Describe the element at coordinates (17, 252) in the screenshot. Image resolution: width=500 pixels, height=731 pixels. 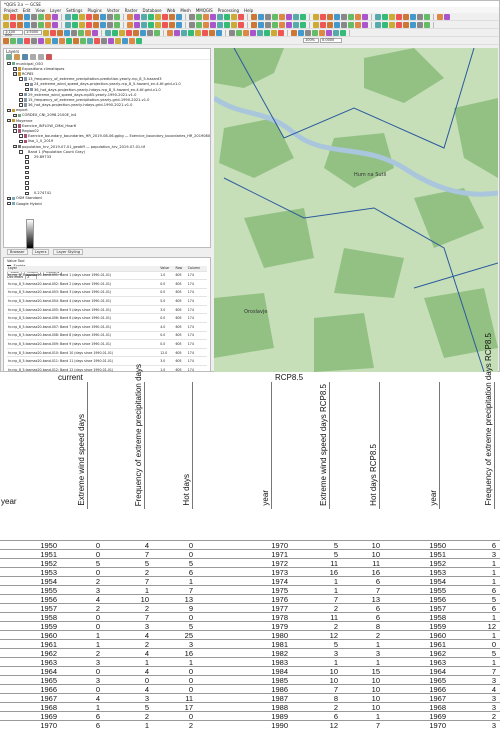
I see `panel-tab: Browser` at that location.